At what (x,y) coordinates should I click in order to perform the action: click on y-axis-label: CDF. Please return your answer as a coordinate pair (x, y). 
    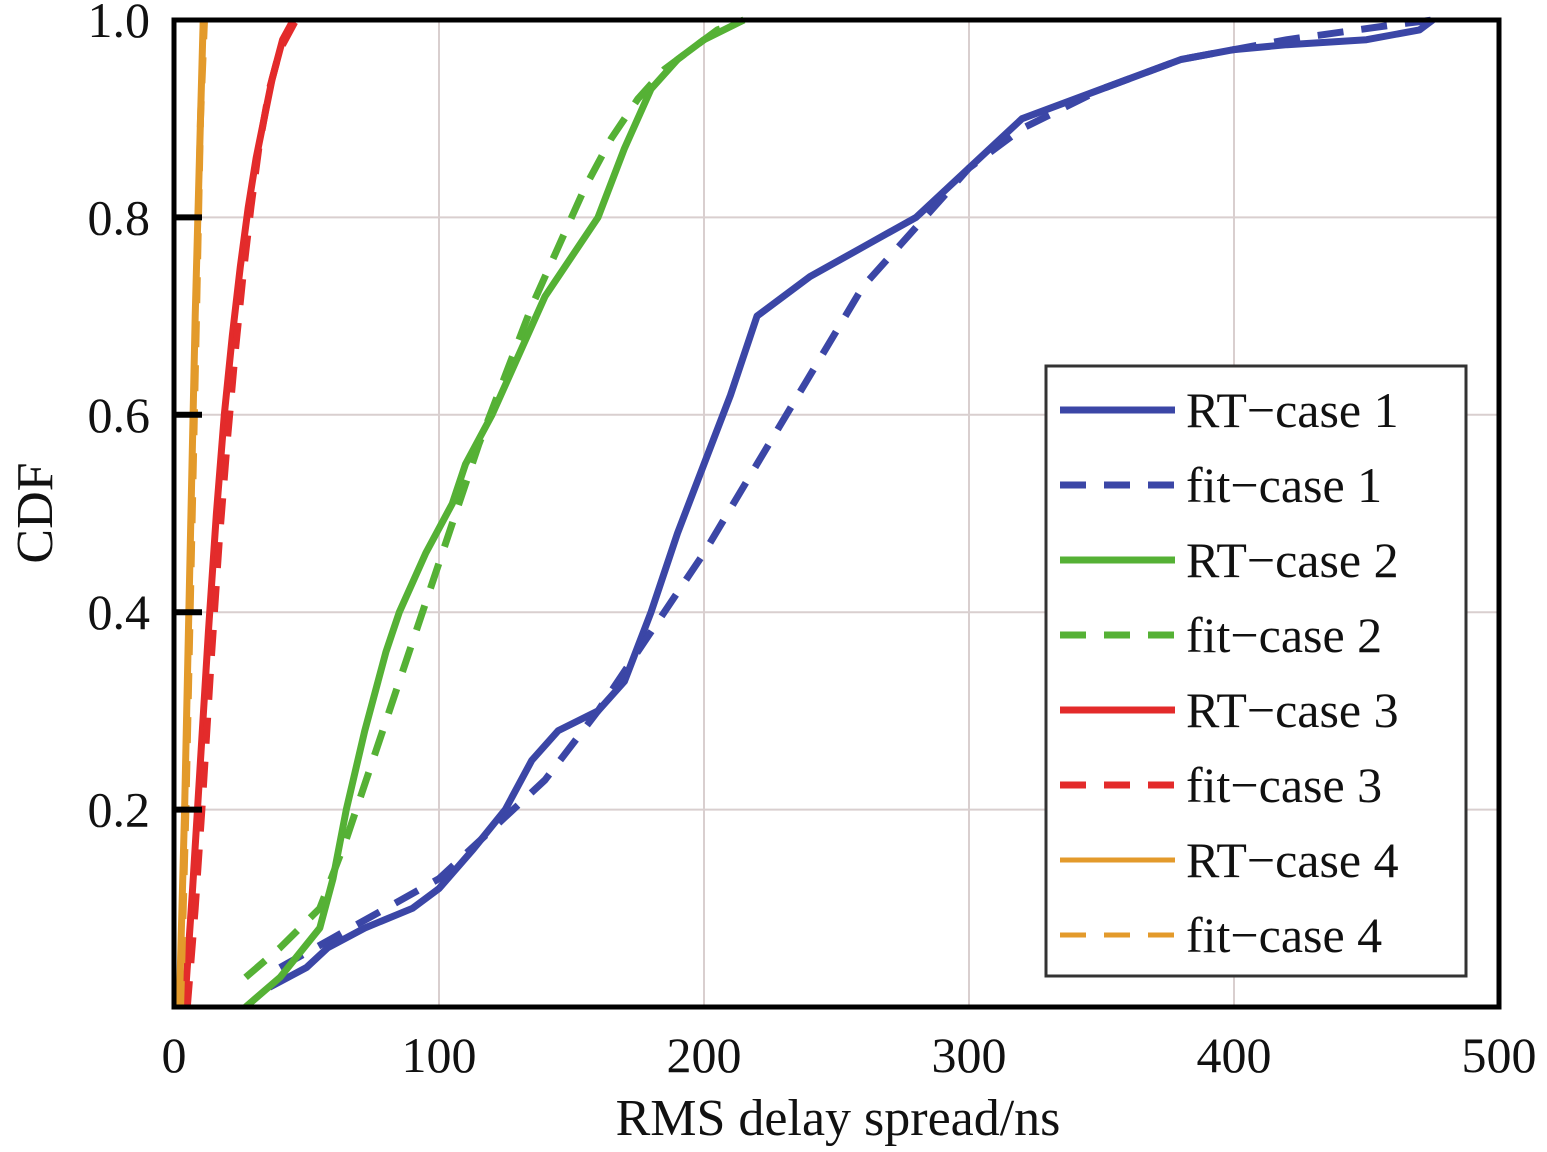
    Looking at the image, I should click on (35, 512).